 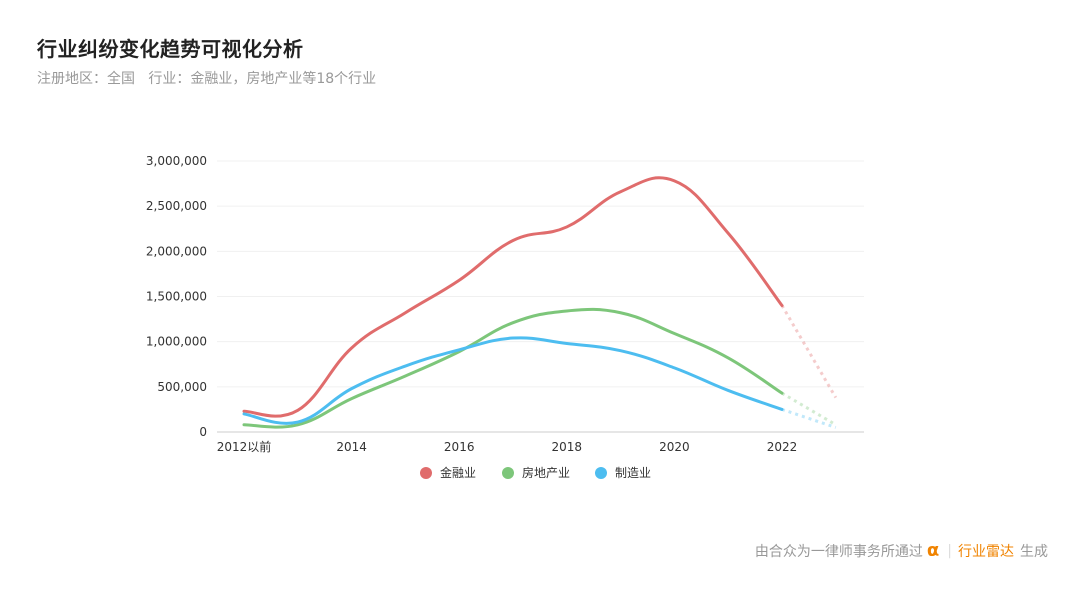 What do you see at coordinates (986, 552) in the screenshot?
I see `footer-brand: 行业雷达` at bounding box center [986, 552].